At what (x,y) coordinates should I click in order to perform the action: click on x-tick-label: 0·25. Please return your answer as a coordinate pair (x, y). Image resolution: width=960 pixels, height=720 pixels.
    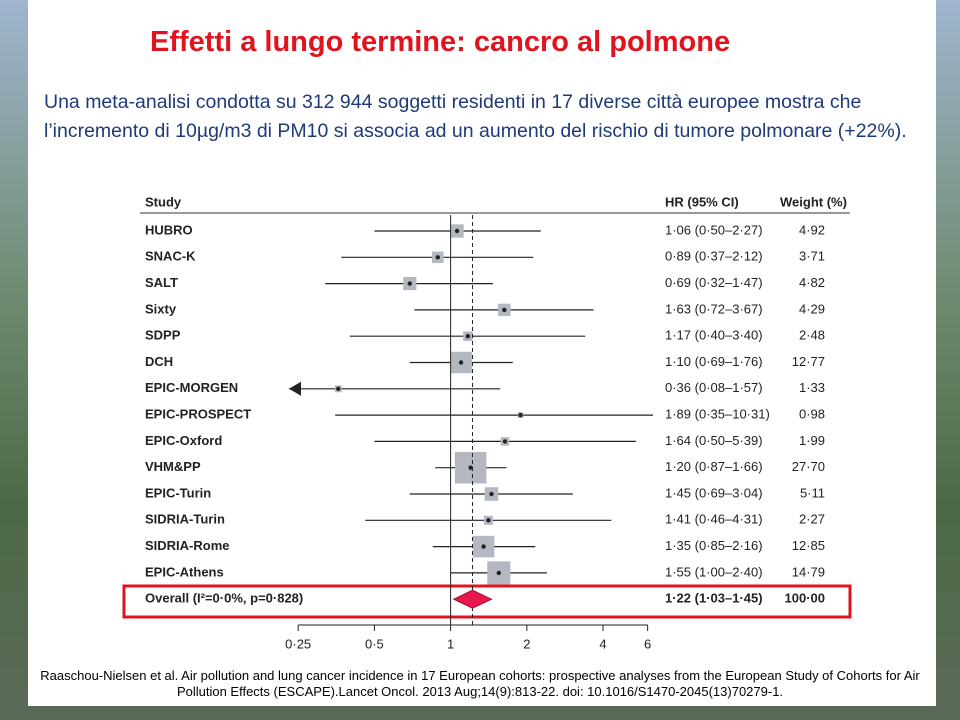
    Looking at the image, I should click on (298, 643).